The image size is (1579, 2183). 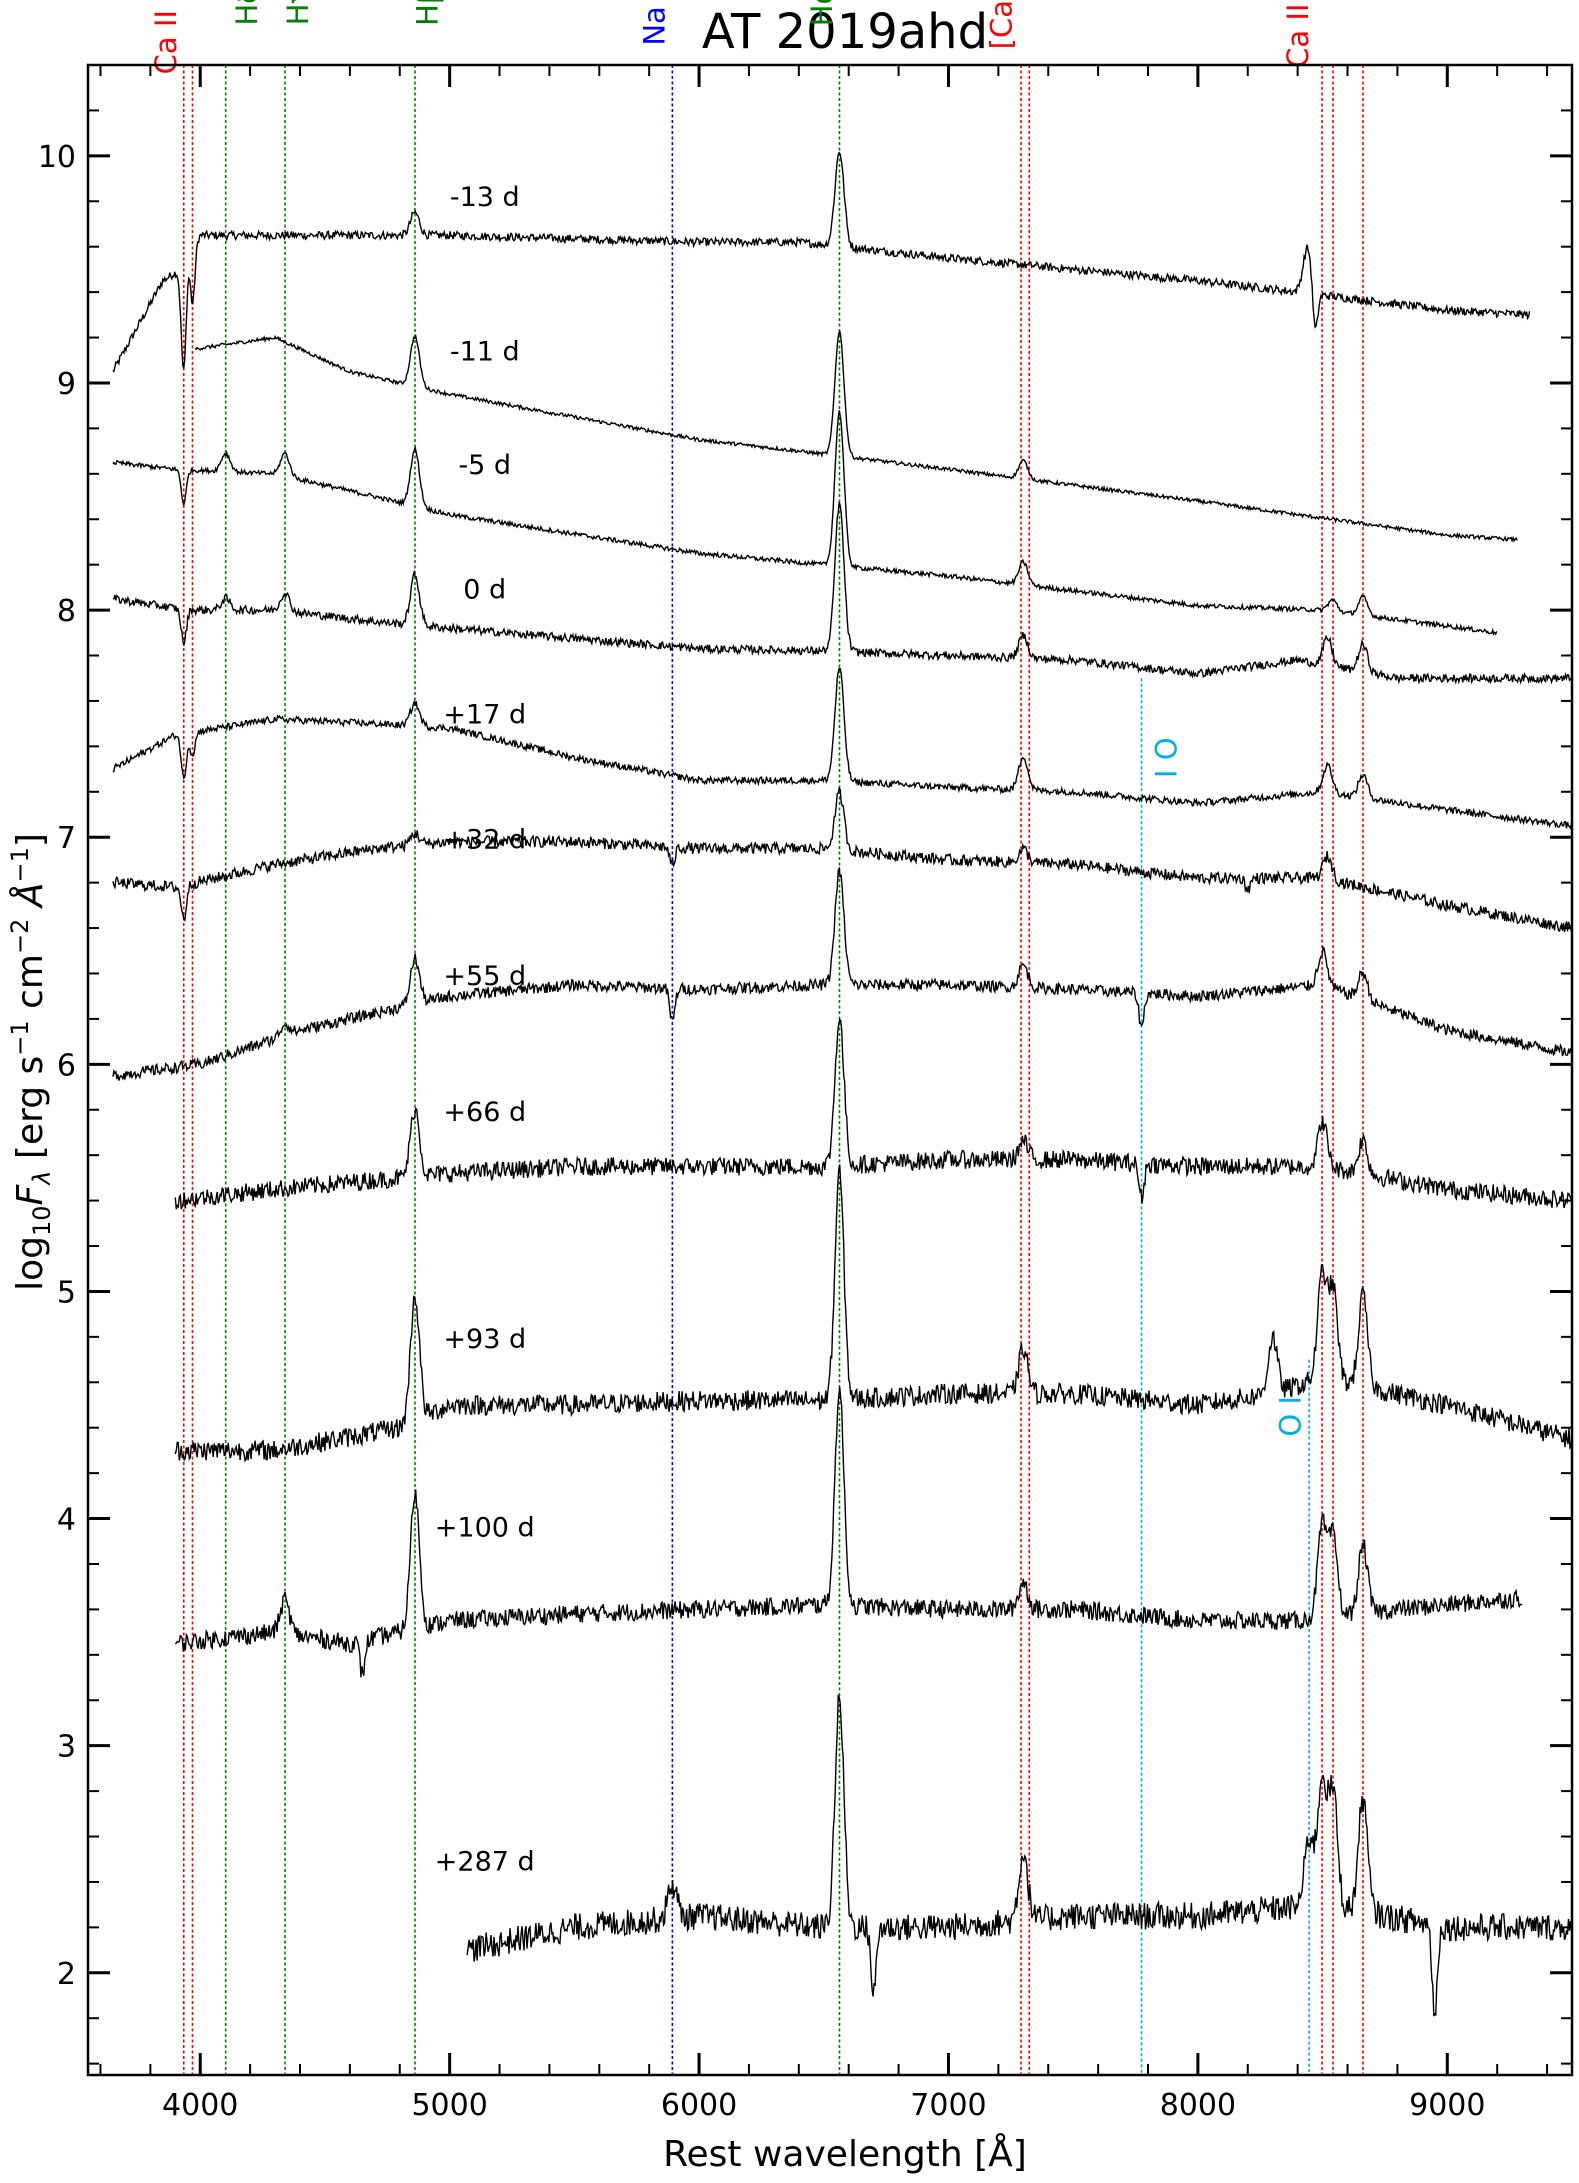 I want to click on epoch-label-7: +66 d, so click(x=484, y=1112).